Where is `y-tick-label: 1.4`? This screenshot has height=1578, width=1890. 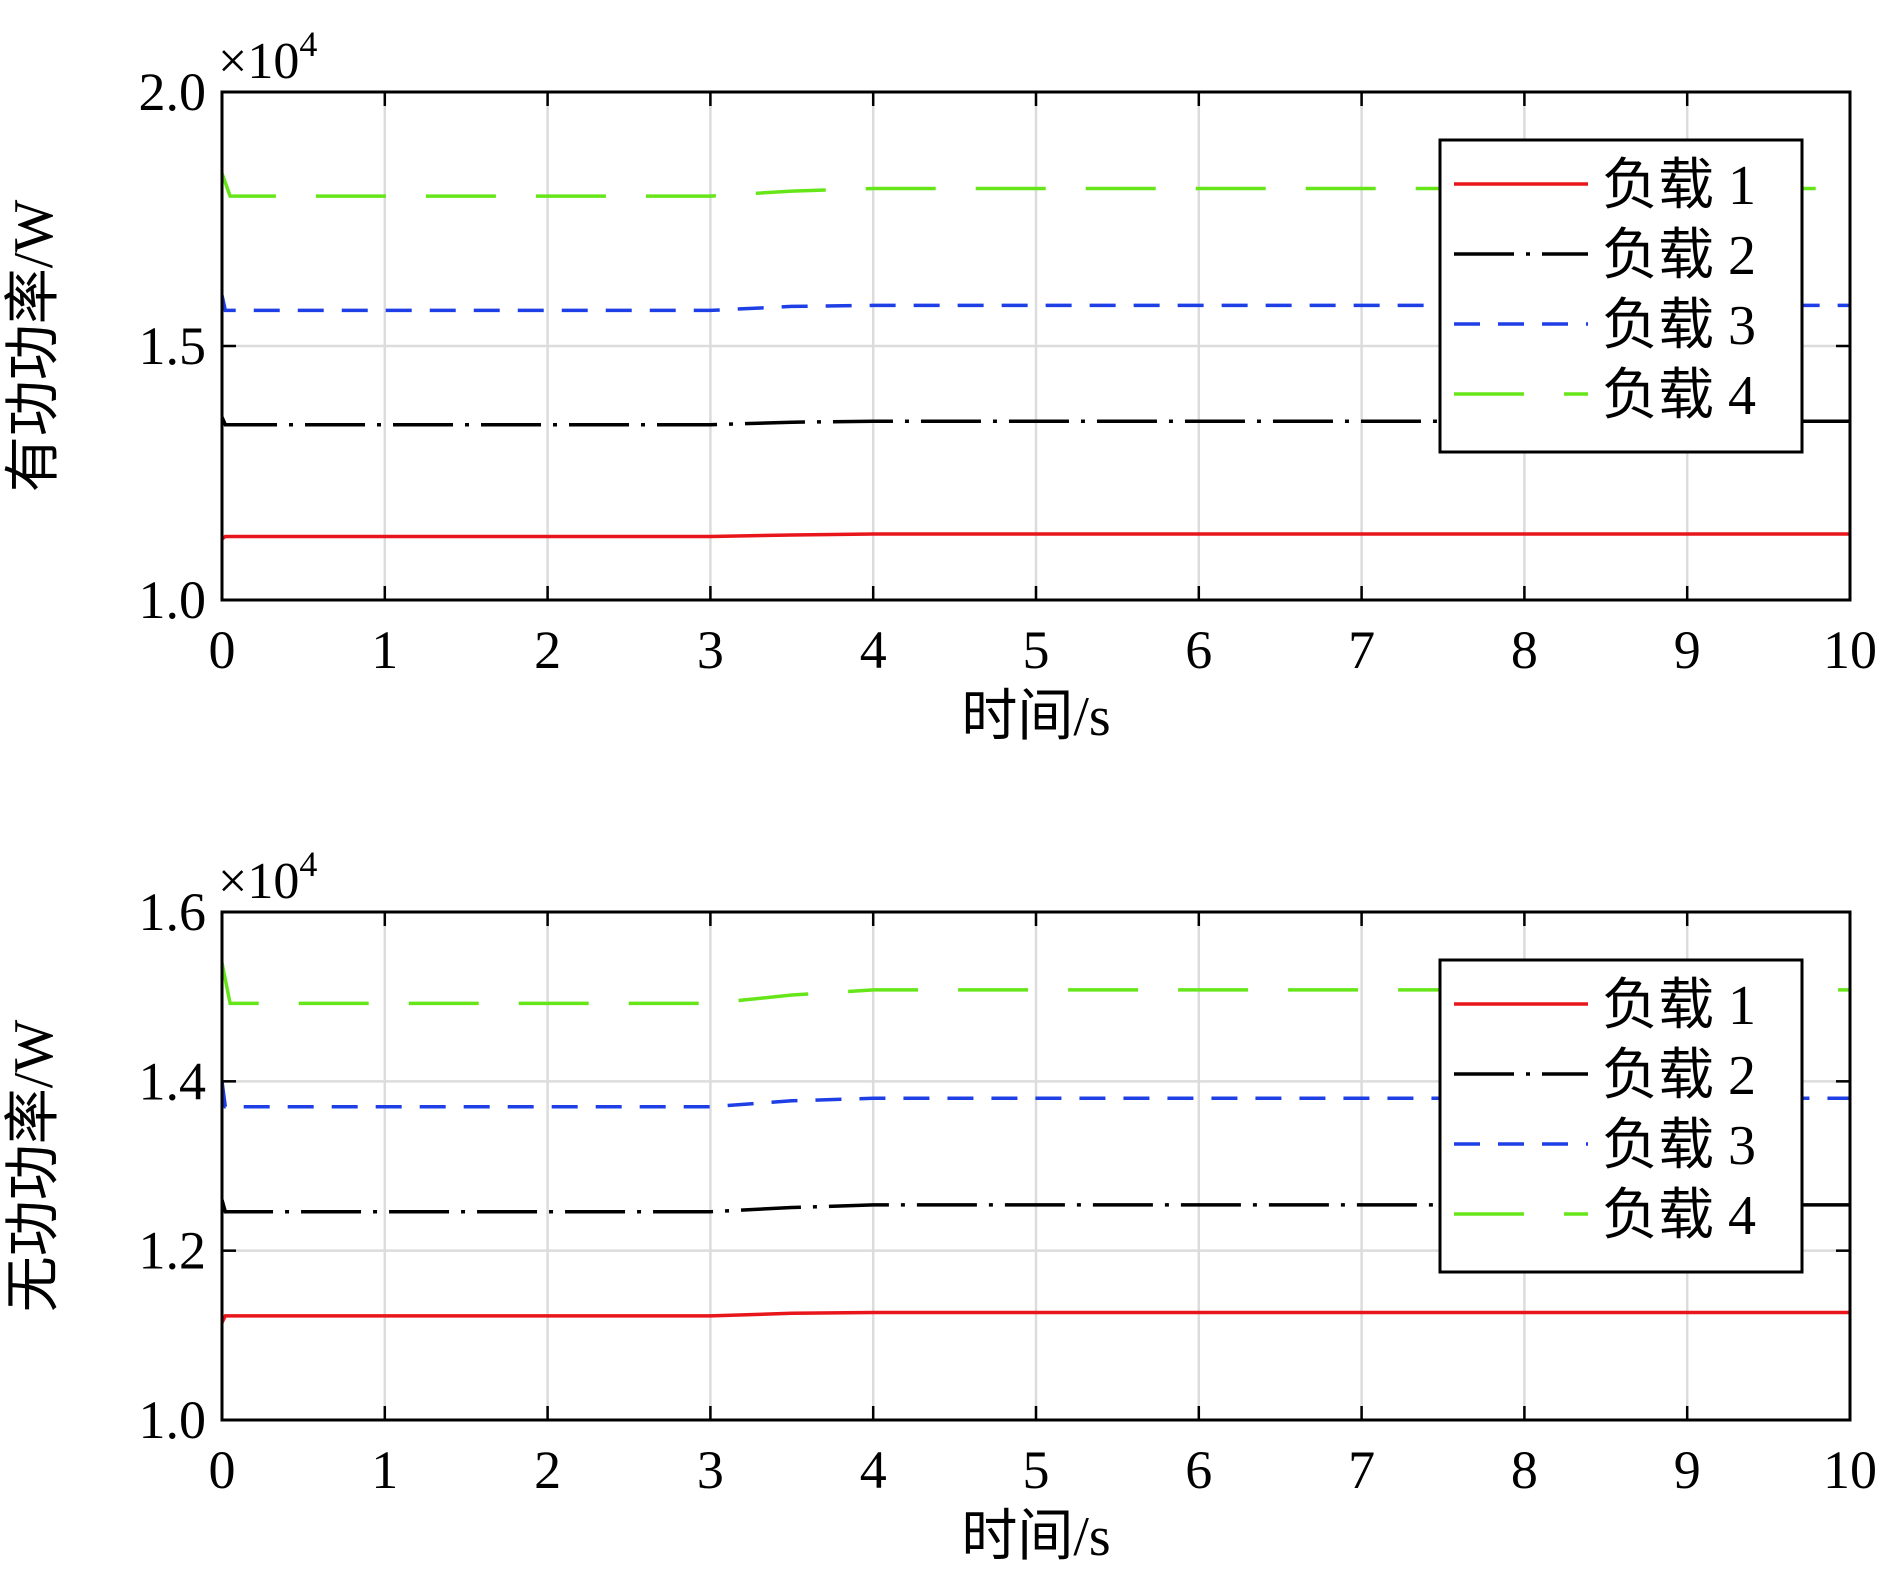
y-tick-label: 1.4 is located at coordinates (173, 1081).